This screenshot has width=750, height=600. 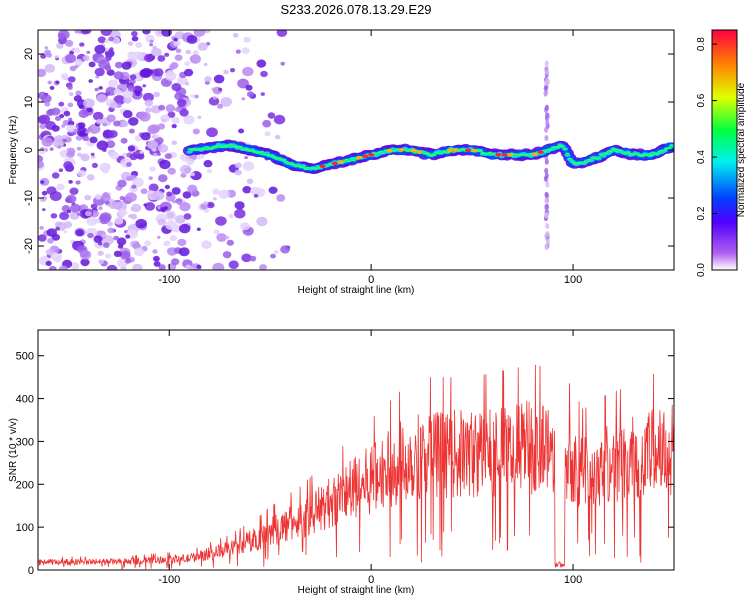 I want to click on x-tick-label: -100, so click(x=169, y=280).